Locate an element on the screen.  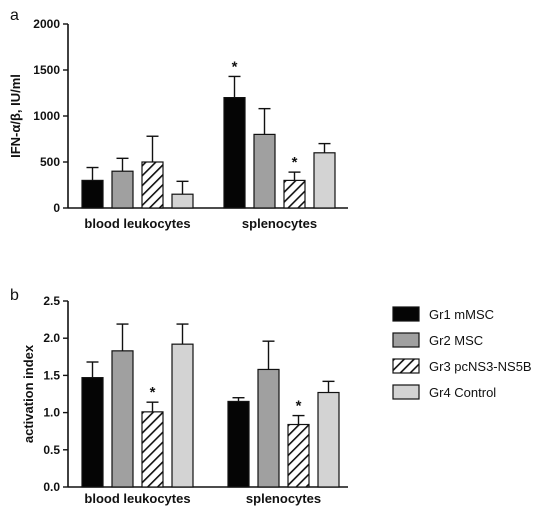
y-tick-label: 500 is located at coordinates (50, 162).